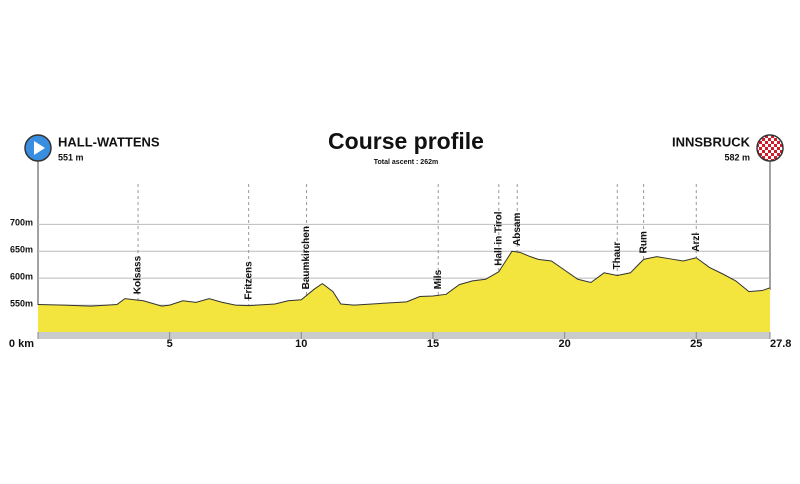 The width and height of the screenshot is (800, 484). What do you see at coordinates (770, 148) in the screenshot?
I see `finish-icon` at bounding box center [770, 148].